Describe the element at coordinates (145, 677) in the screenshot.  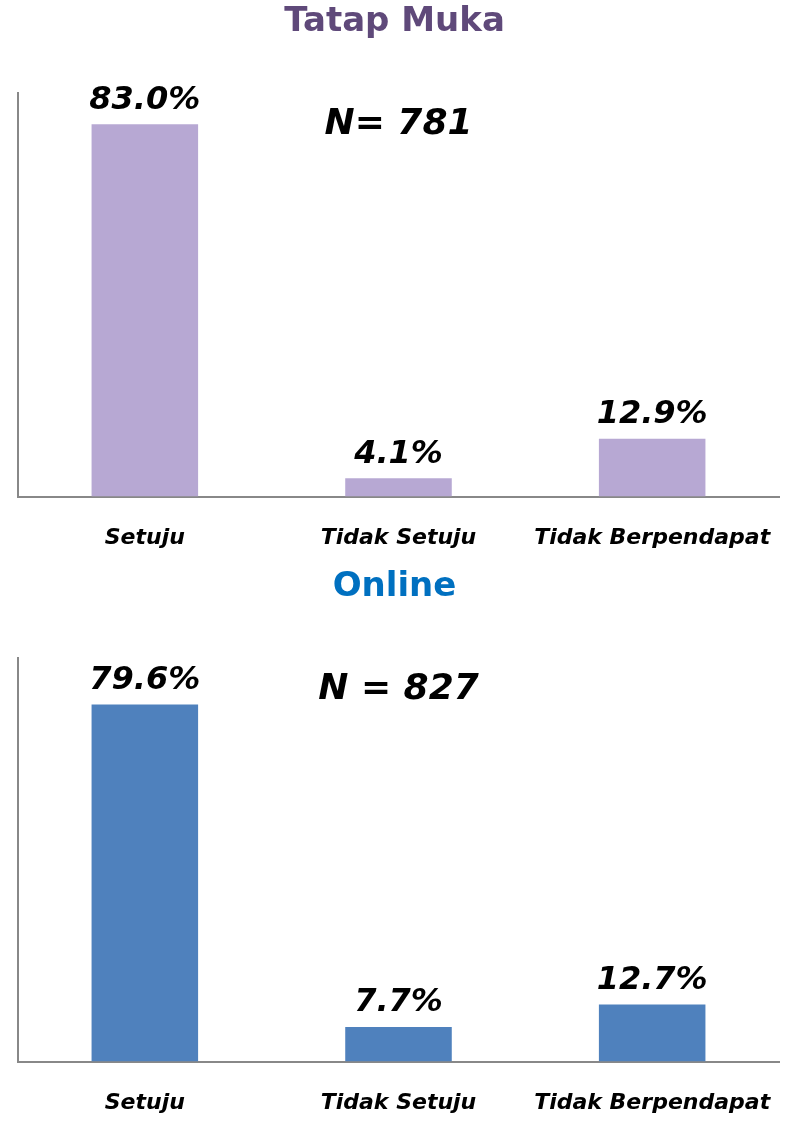
I see `data-label: 79.6%` at that location.